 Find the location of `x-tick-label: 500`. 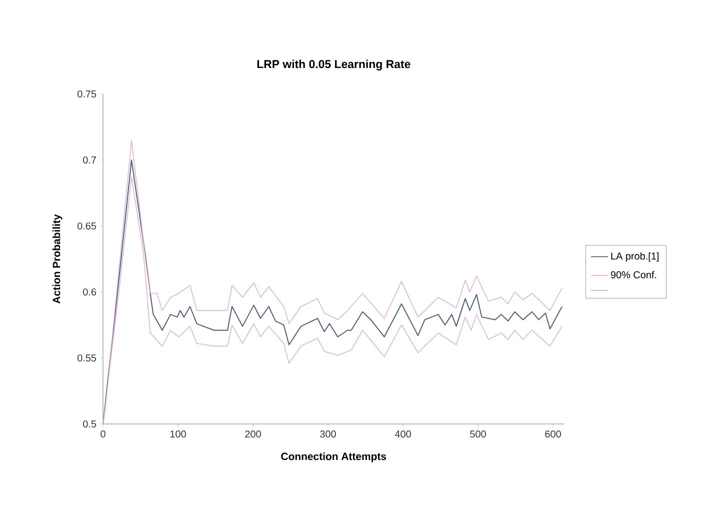

x-tick-label: 500 is located at coordinates (478, 434).